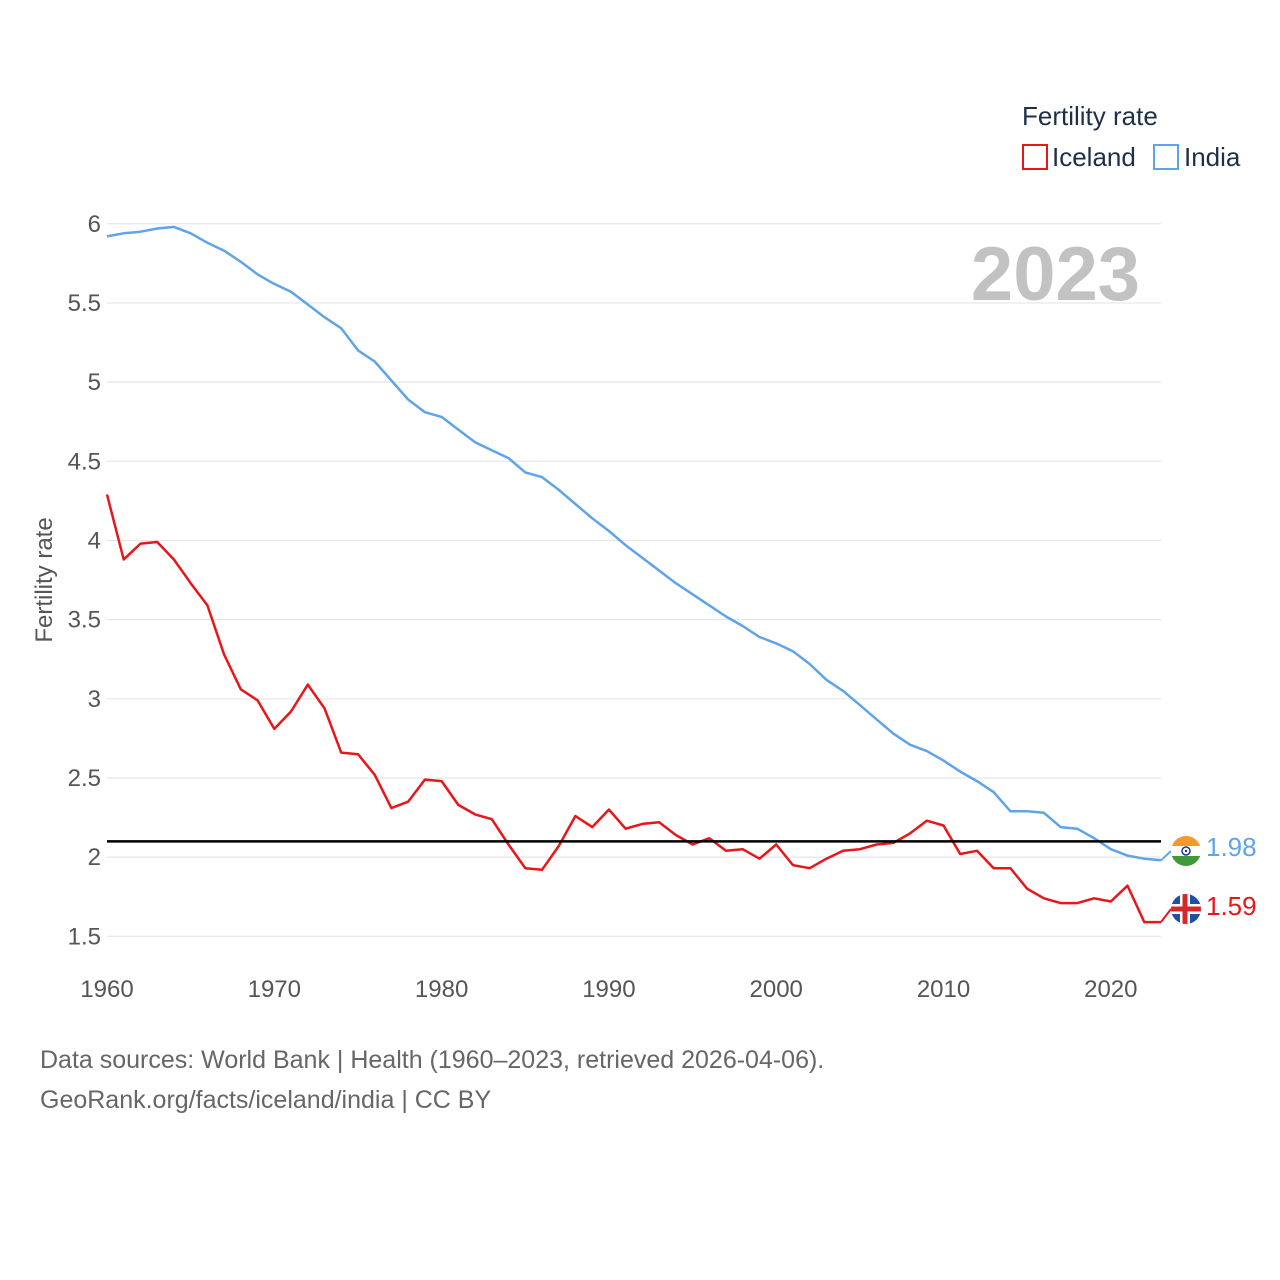 Image resolution: width=1280 pixels, height=1280 pixels. What do you see at coordinates (943, 989) in the screenshot?
I see `x-tick-2010: 2010` at bounding box center [943, 989].